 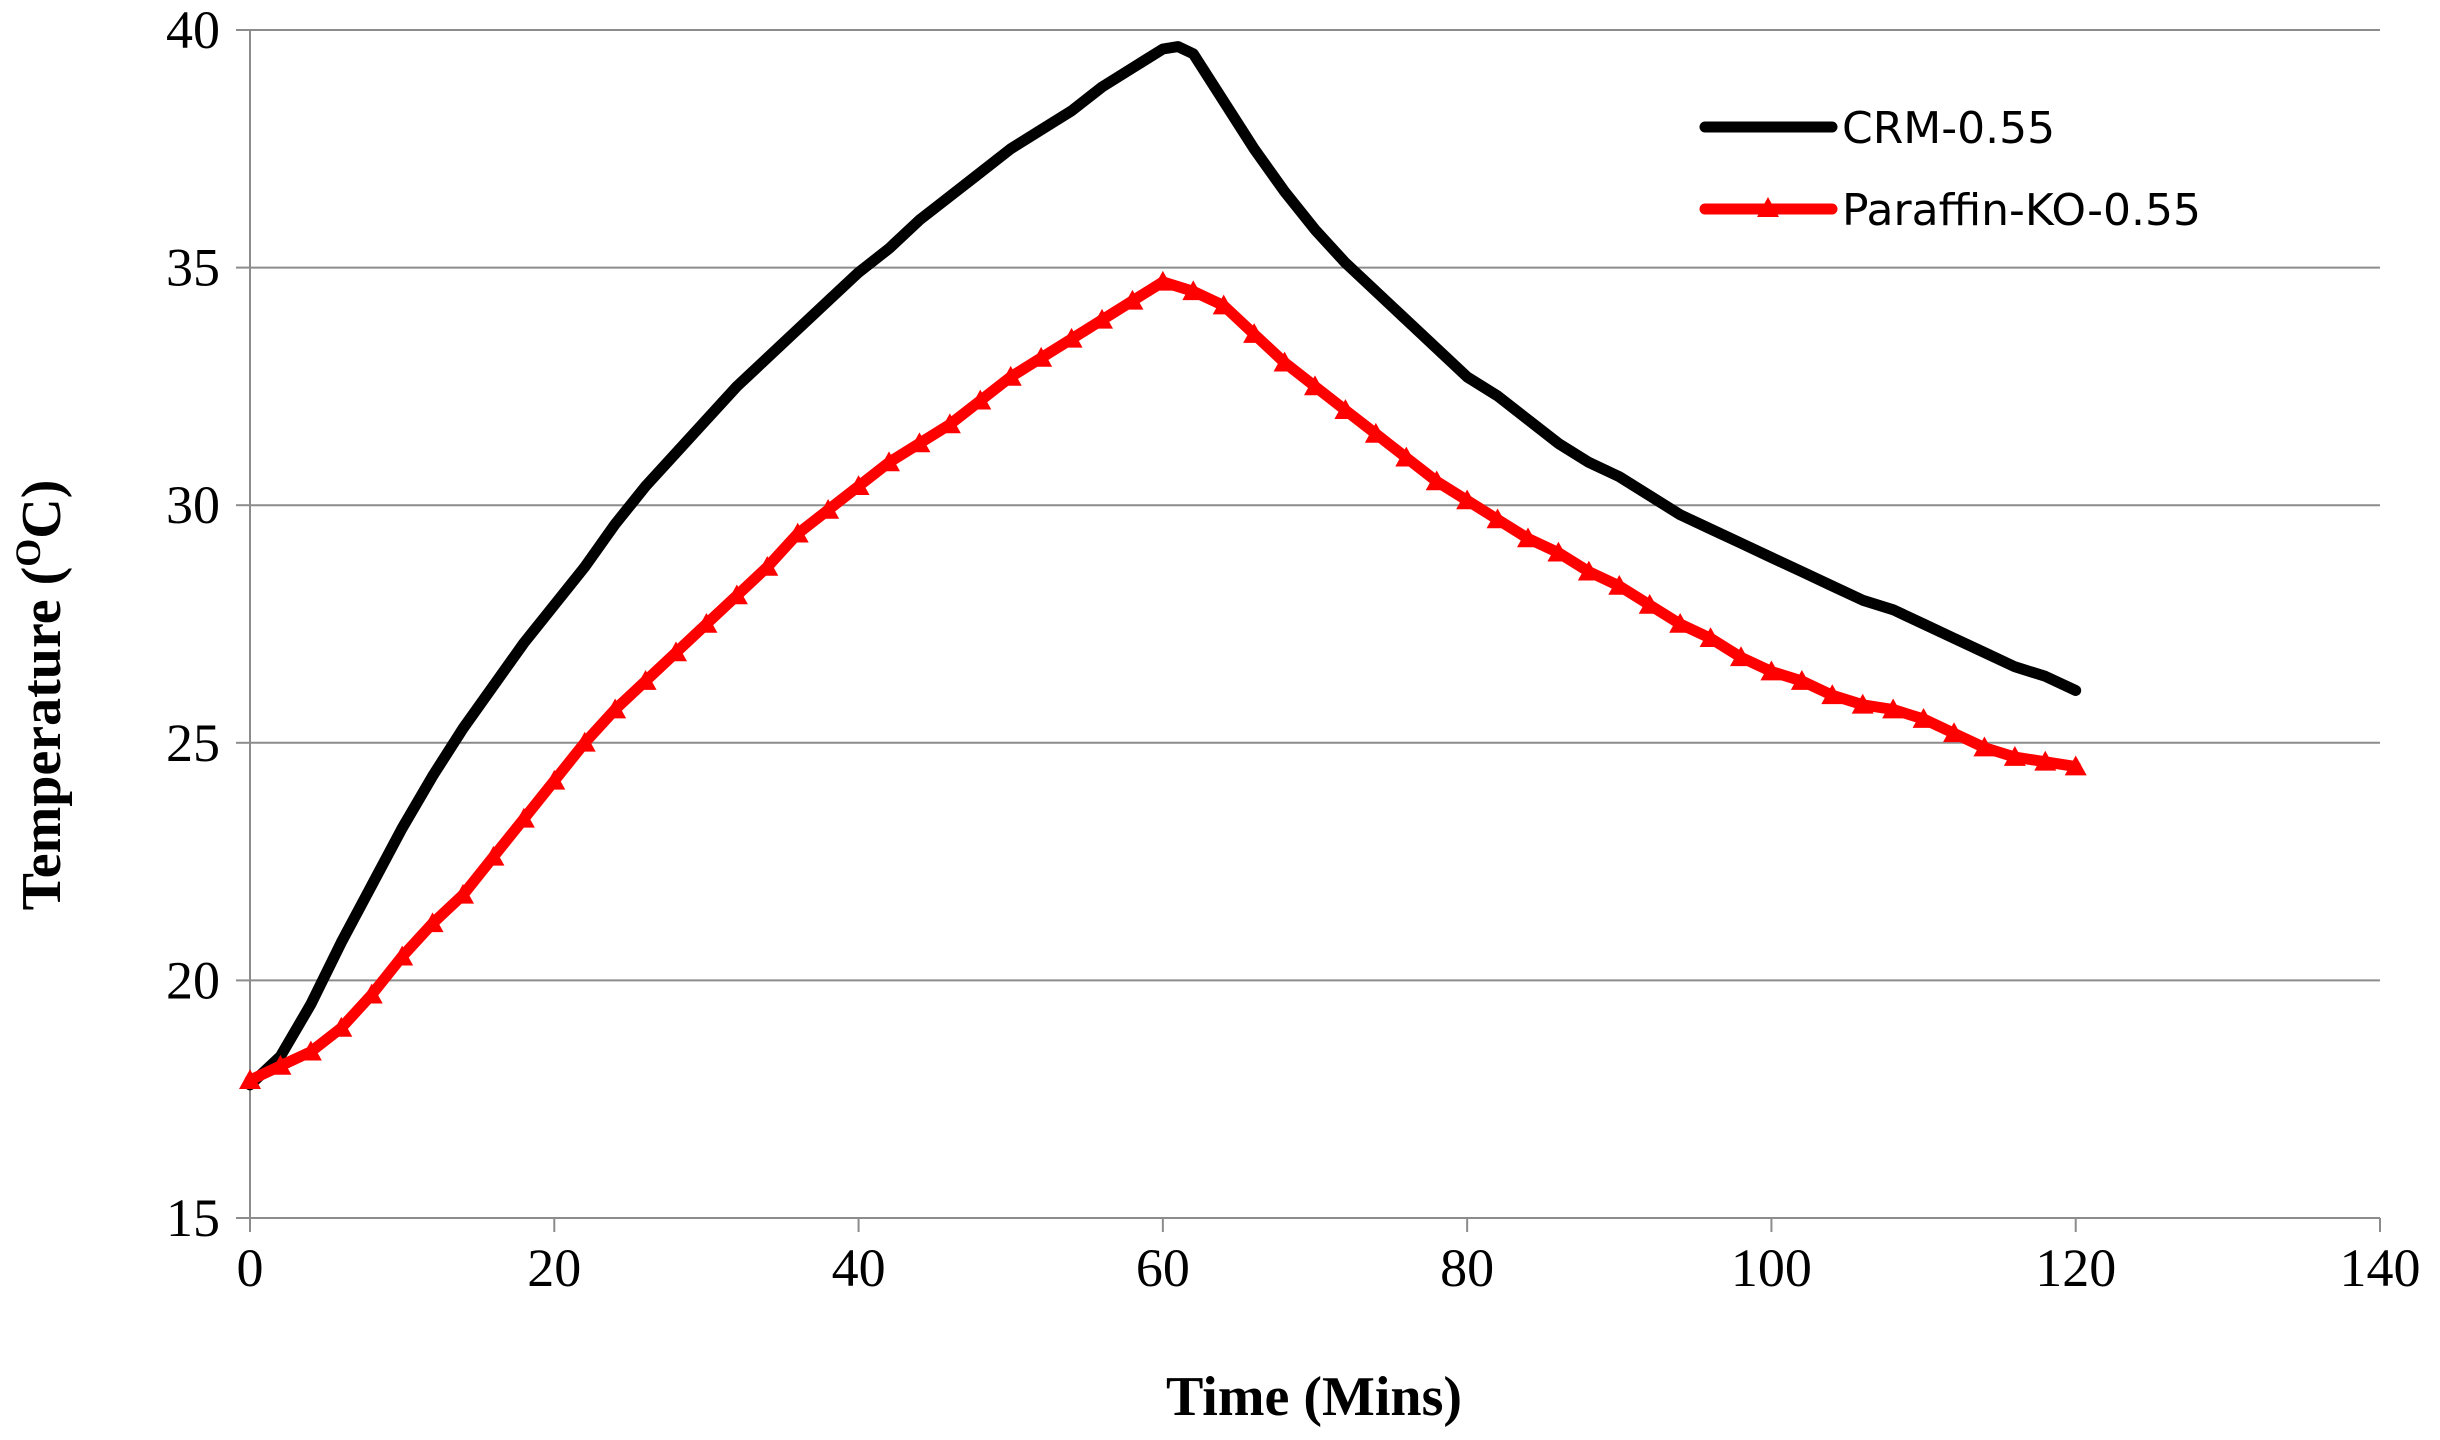 I want to click on y-tick-label-20: 20, so click(x=193, y=980).